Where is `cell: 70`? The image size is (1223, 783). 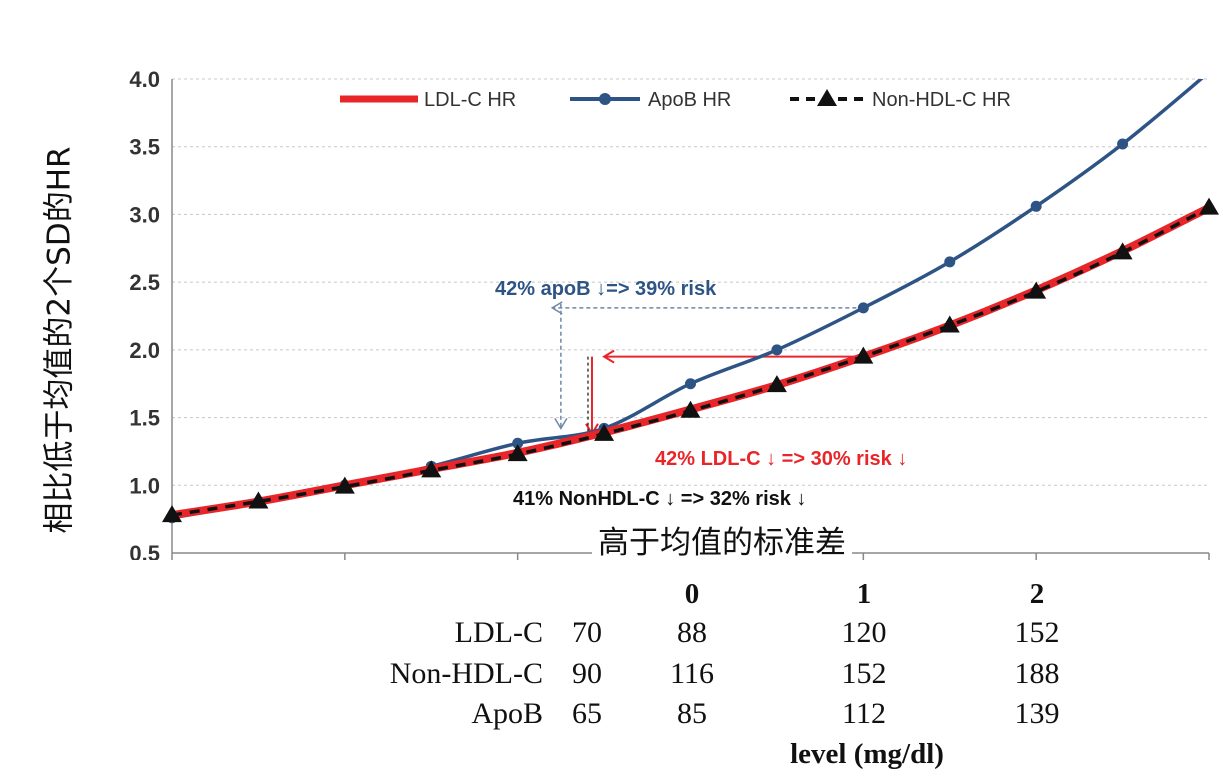
cell: 70 is located at coordinates (587, 632).